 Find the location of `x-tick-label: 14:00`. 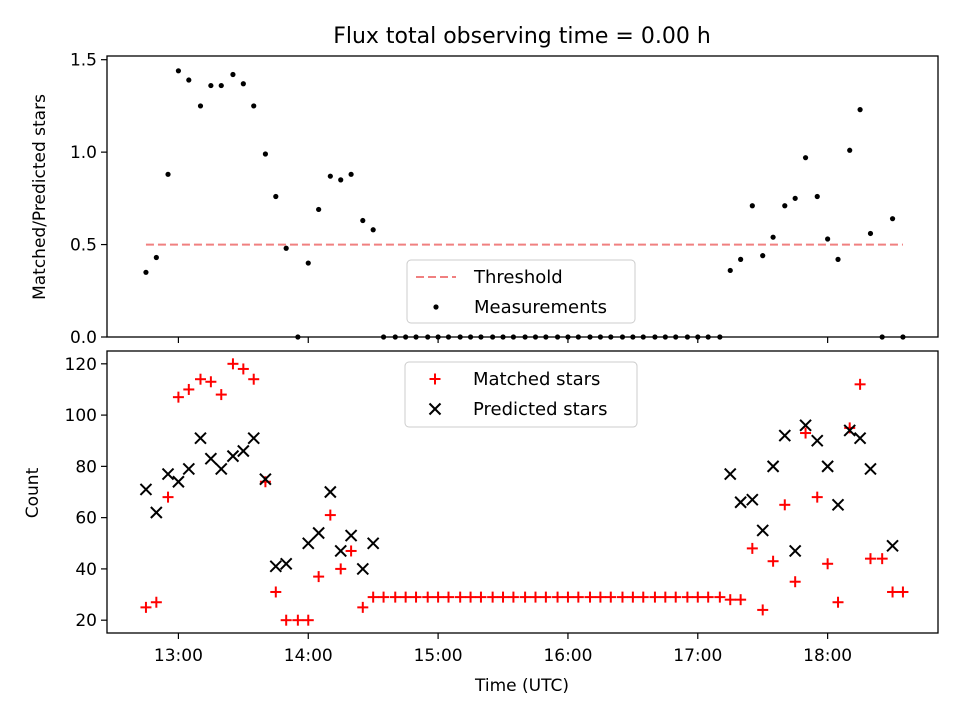

x-tick-label: 14:00 is located at coordinates (308, 656).